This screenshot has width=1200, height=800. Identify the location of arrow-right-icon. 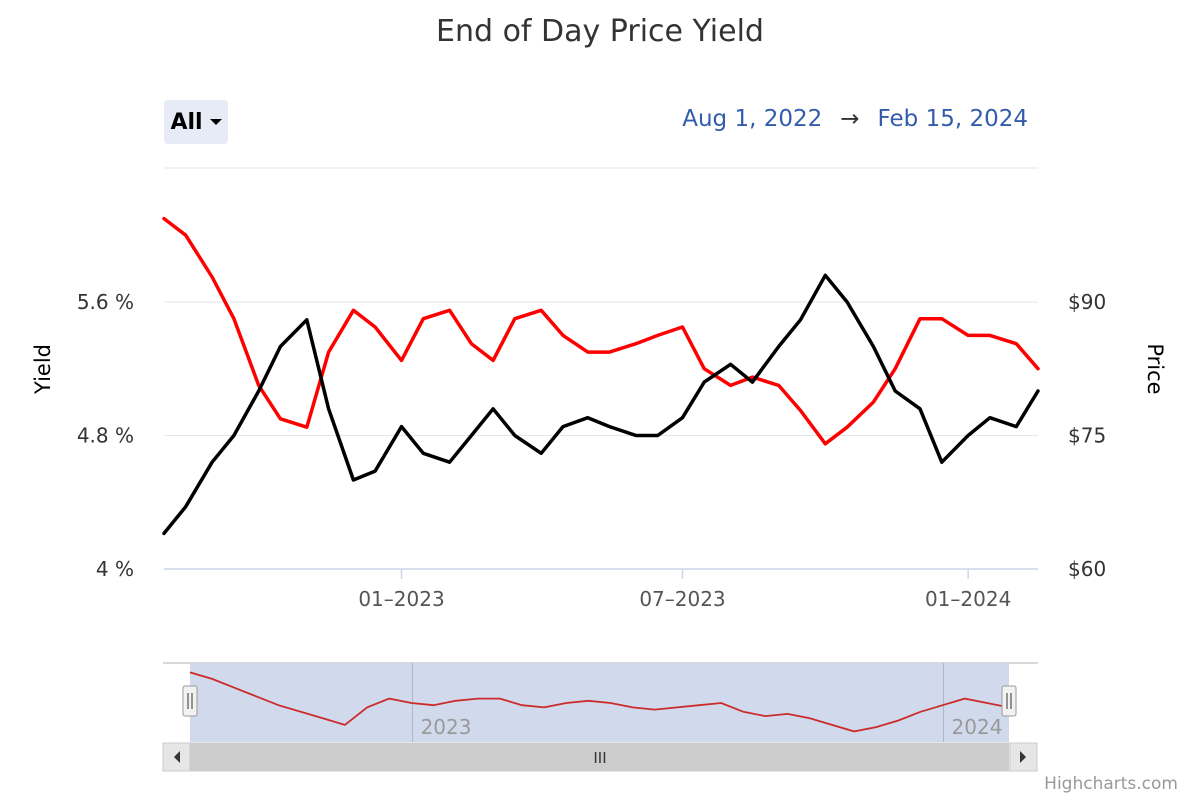
(1023, 757).